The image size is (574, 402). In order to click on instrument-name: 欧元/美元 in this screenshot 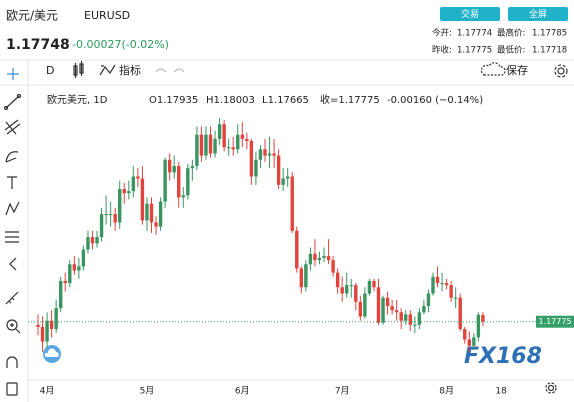, I will do `click(32, 16)`.